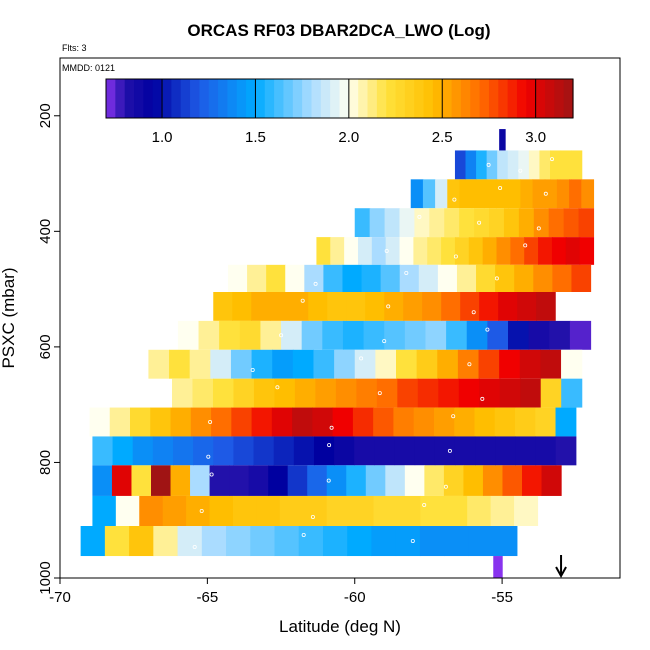 The height and width of the screenshot is (650, 650). Describe the element at coordinates (339, 112) in the screenshot. I see `colorbar: 1.0 1.5 2.0 2.5 3.0` at that location.